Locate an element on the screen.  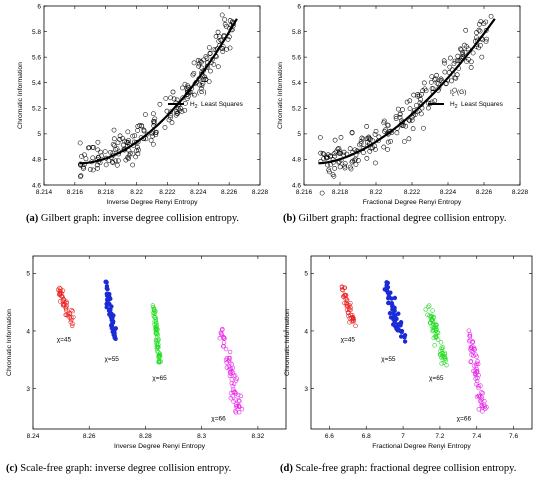
x-tick-label: 8.3 is located at coordinates (201, 436).